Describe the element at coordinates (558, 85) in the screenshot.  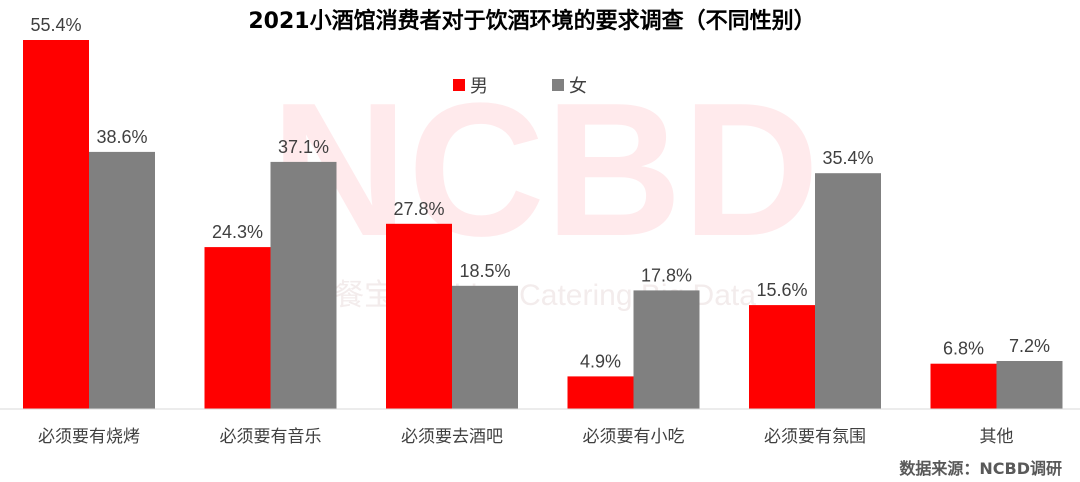
I see `legend-swatch-female` at that location.